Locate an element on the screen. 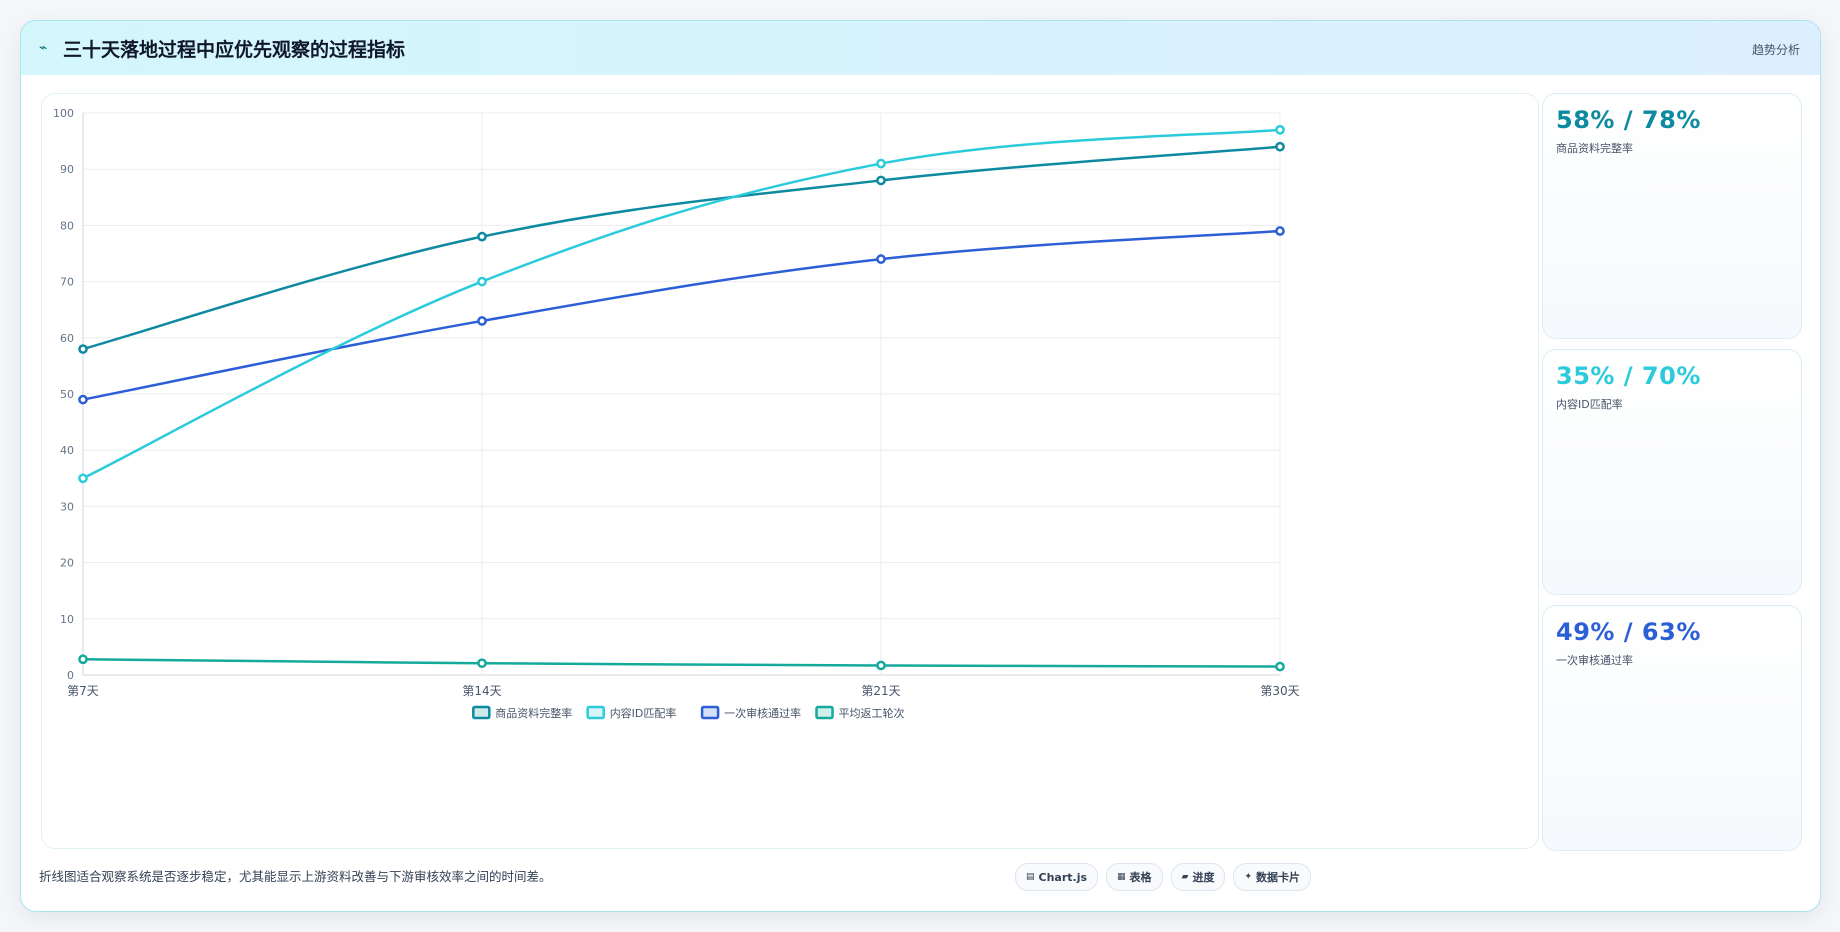  y-tick-label: 40 is located at coordinates (67, 450).